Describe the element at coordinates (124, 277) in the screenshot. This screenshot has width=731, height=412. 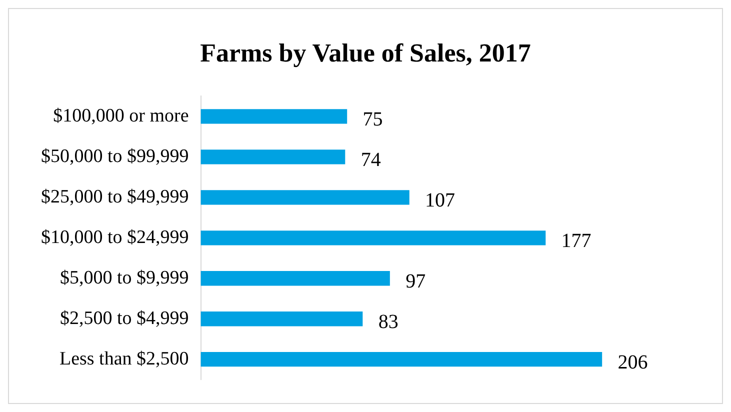
I see `y-tick-label: $5,000 to $9,999` at that location.